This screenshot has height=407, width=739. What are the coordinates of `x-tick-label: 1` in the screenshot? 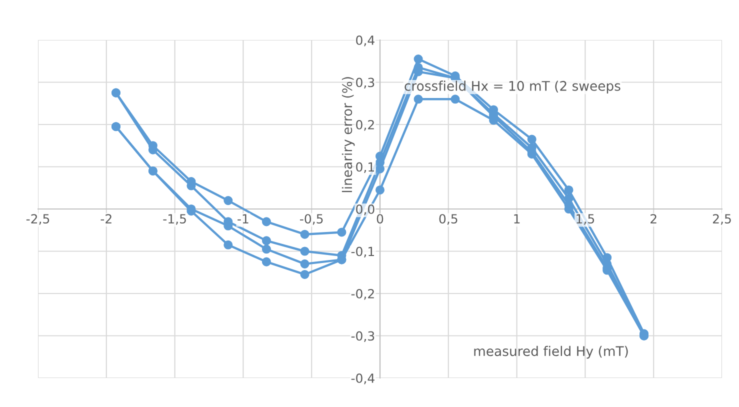 It's located at (517, 219).